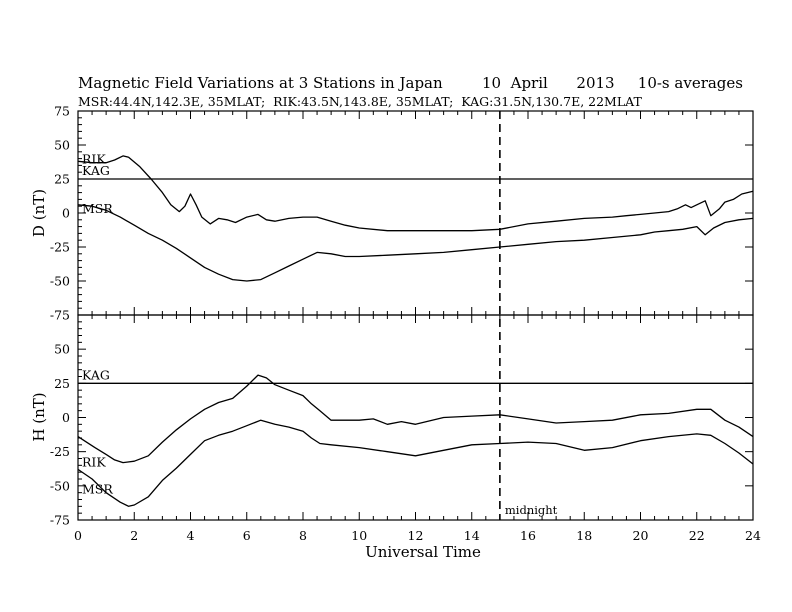 This screenshot has height=612, width=792. Describe the element at coordinates (548, 83) in the screenshot. I see `chart-date: 10 April 2013` at that location.